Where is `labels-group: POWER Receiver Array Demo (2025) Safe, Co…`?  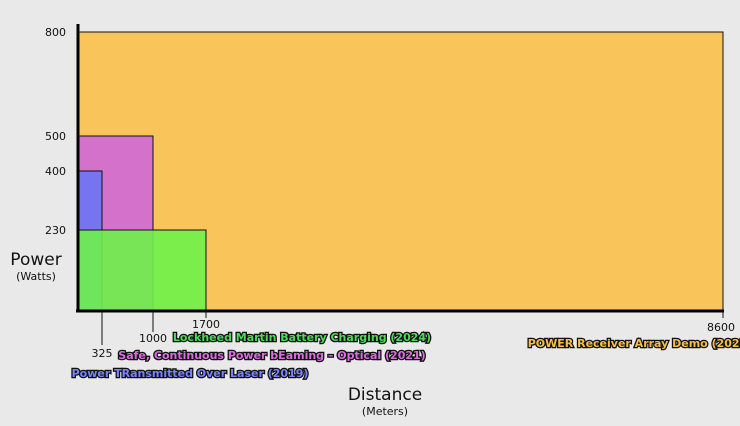 labels-group: POWER Receiver Array Demo (2025) Safe, Co… is located at coordinates (405, 356).